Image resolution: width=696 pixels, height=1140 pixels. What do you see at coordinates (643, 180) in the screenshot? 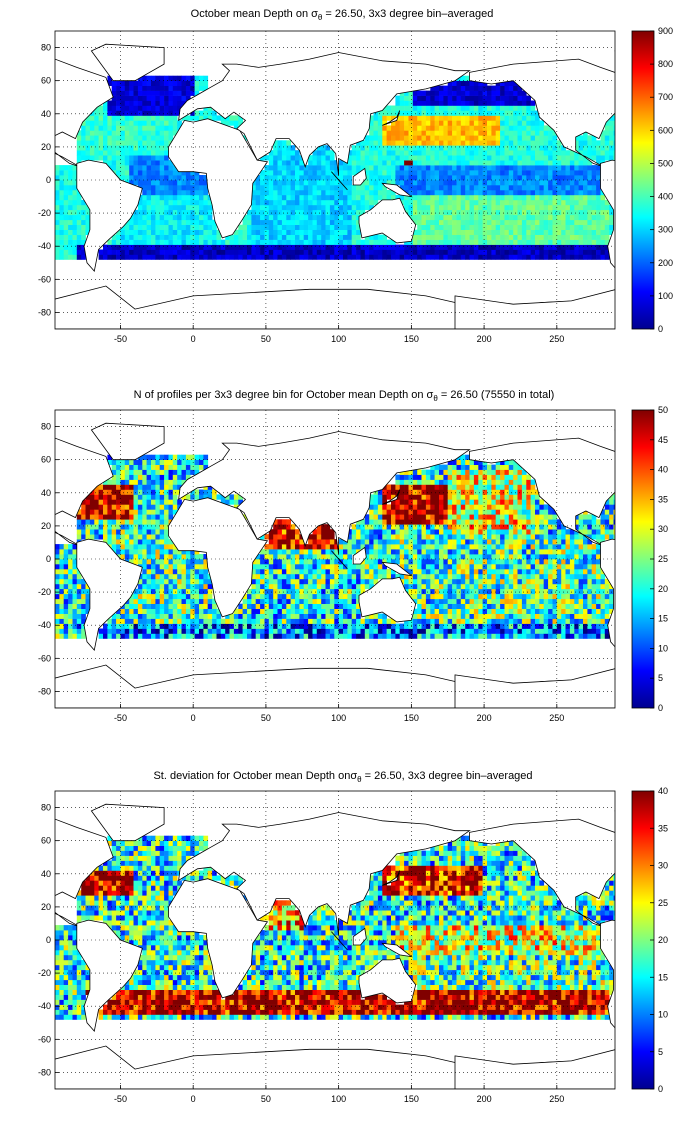
I see `colorbar` at bounding box center [643, 180].